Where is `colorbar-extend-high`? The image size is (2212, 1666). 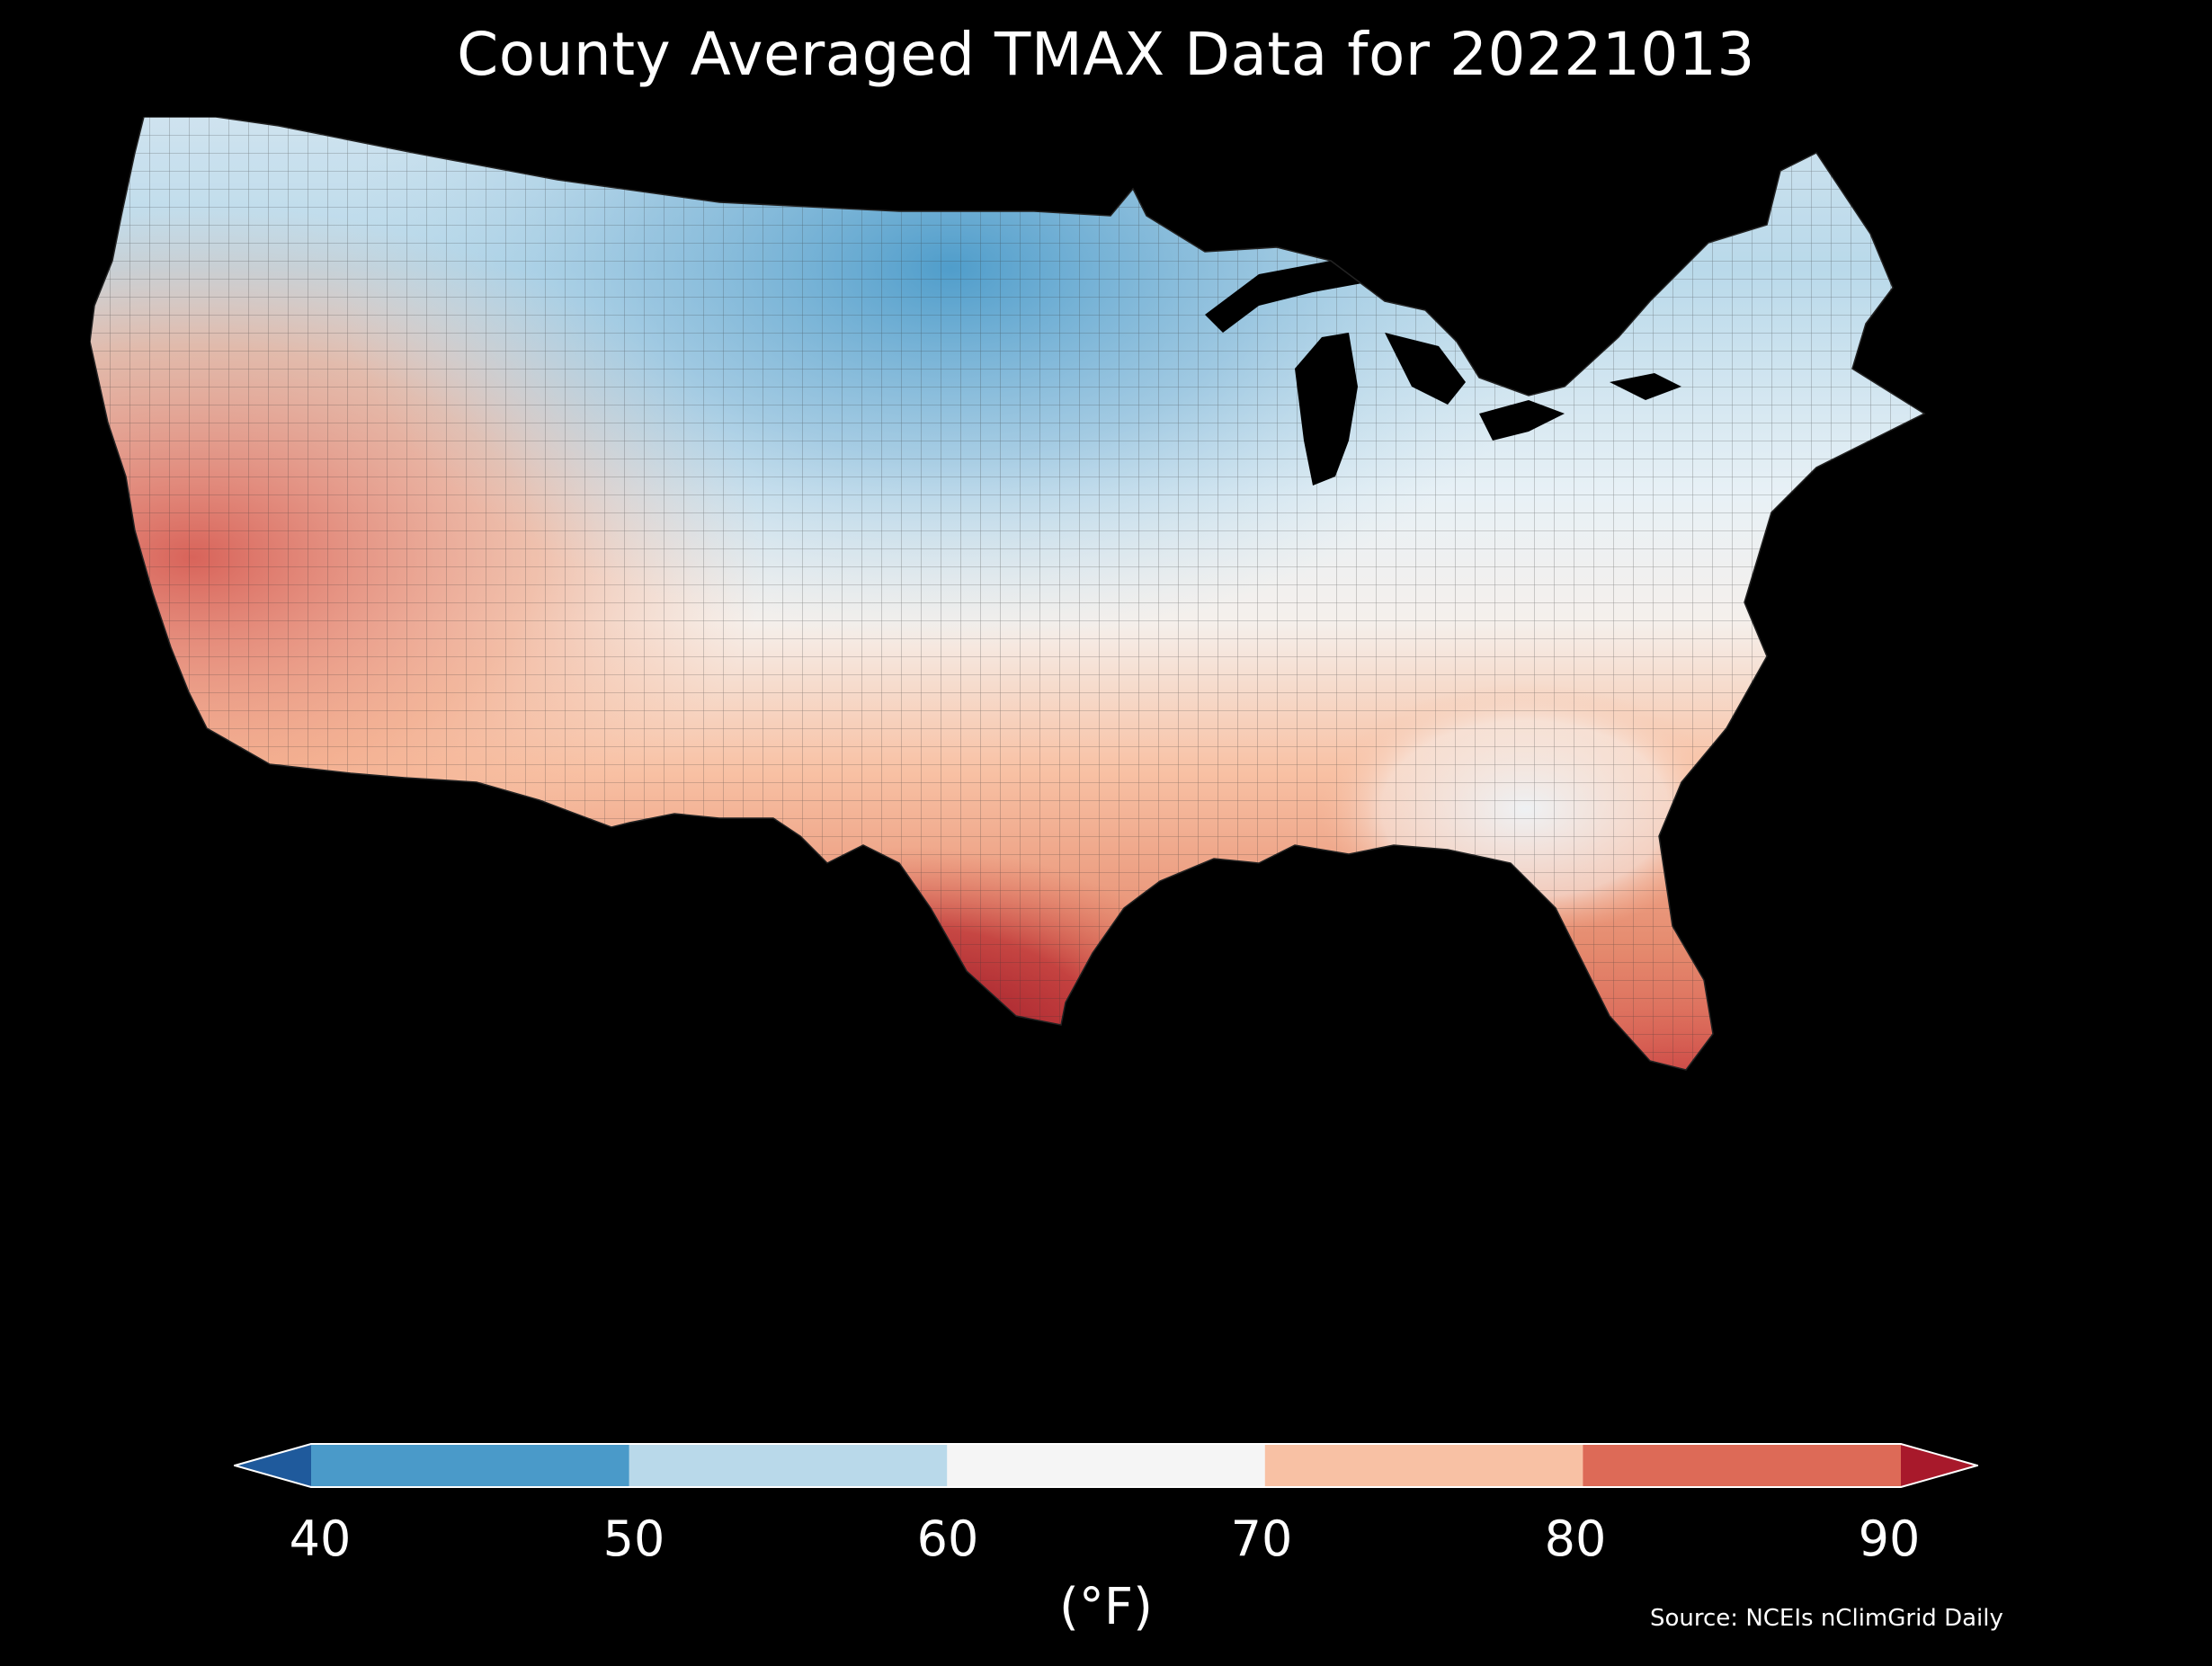 colorbar-extend-high is located at coordinates (1939, 1465).